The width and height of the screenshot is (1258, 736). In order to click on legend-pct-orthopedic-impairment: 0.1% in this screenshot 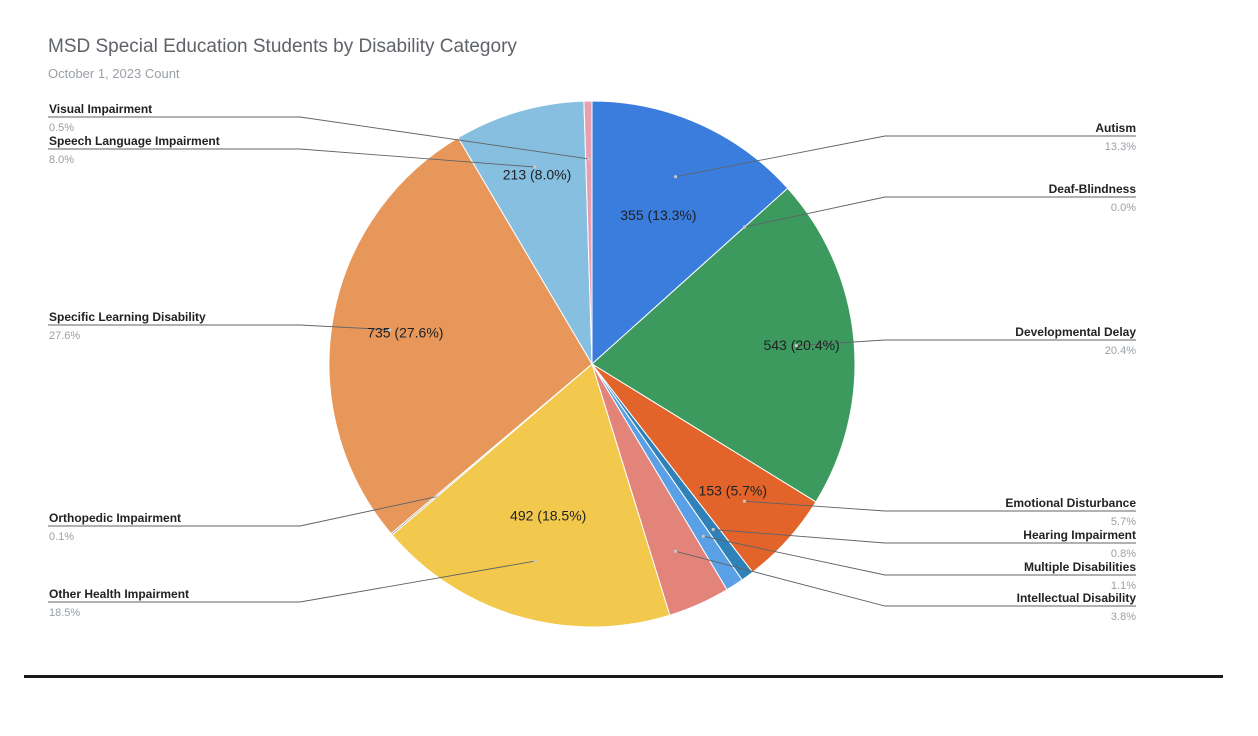, I will do `click(61, 537)`.